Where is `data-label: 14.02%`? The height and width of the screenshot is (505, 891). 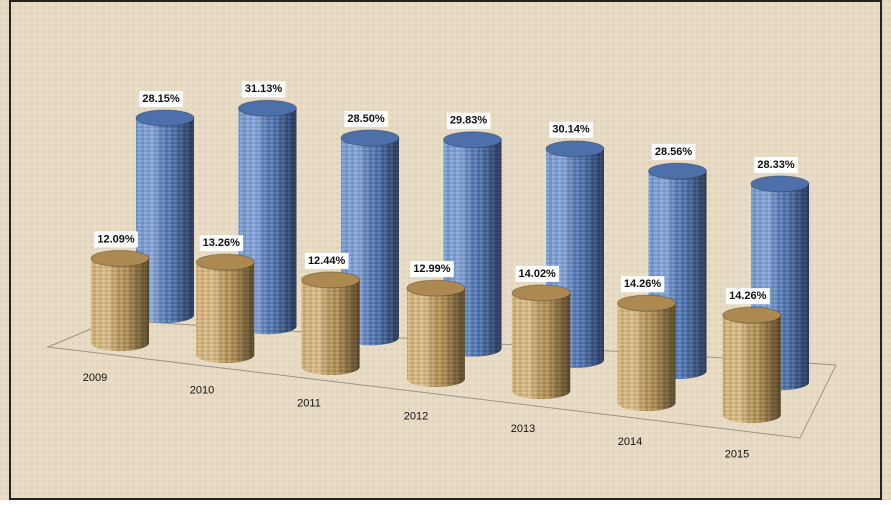 data-label: 14.02% is located at coordinates (538, 274).